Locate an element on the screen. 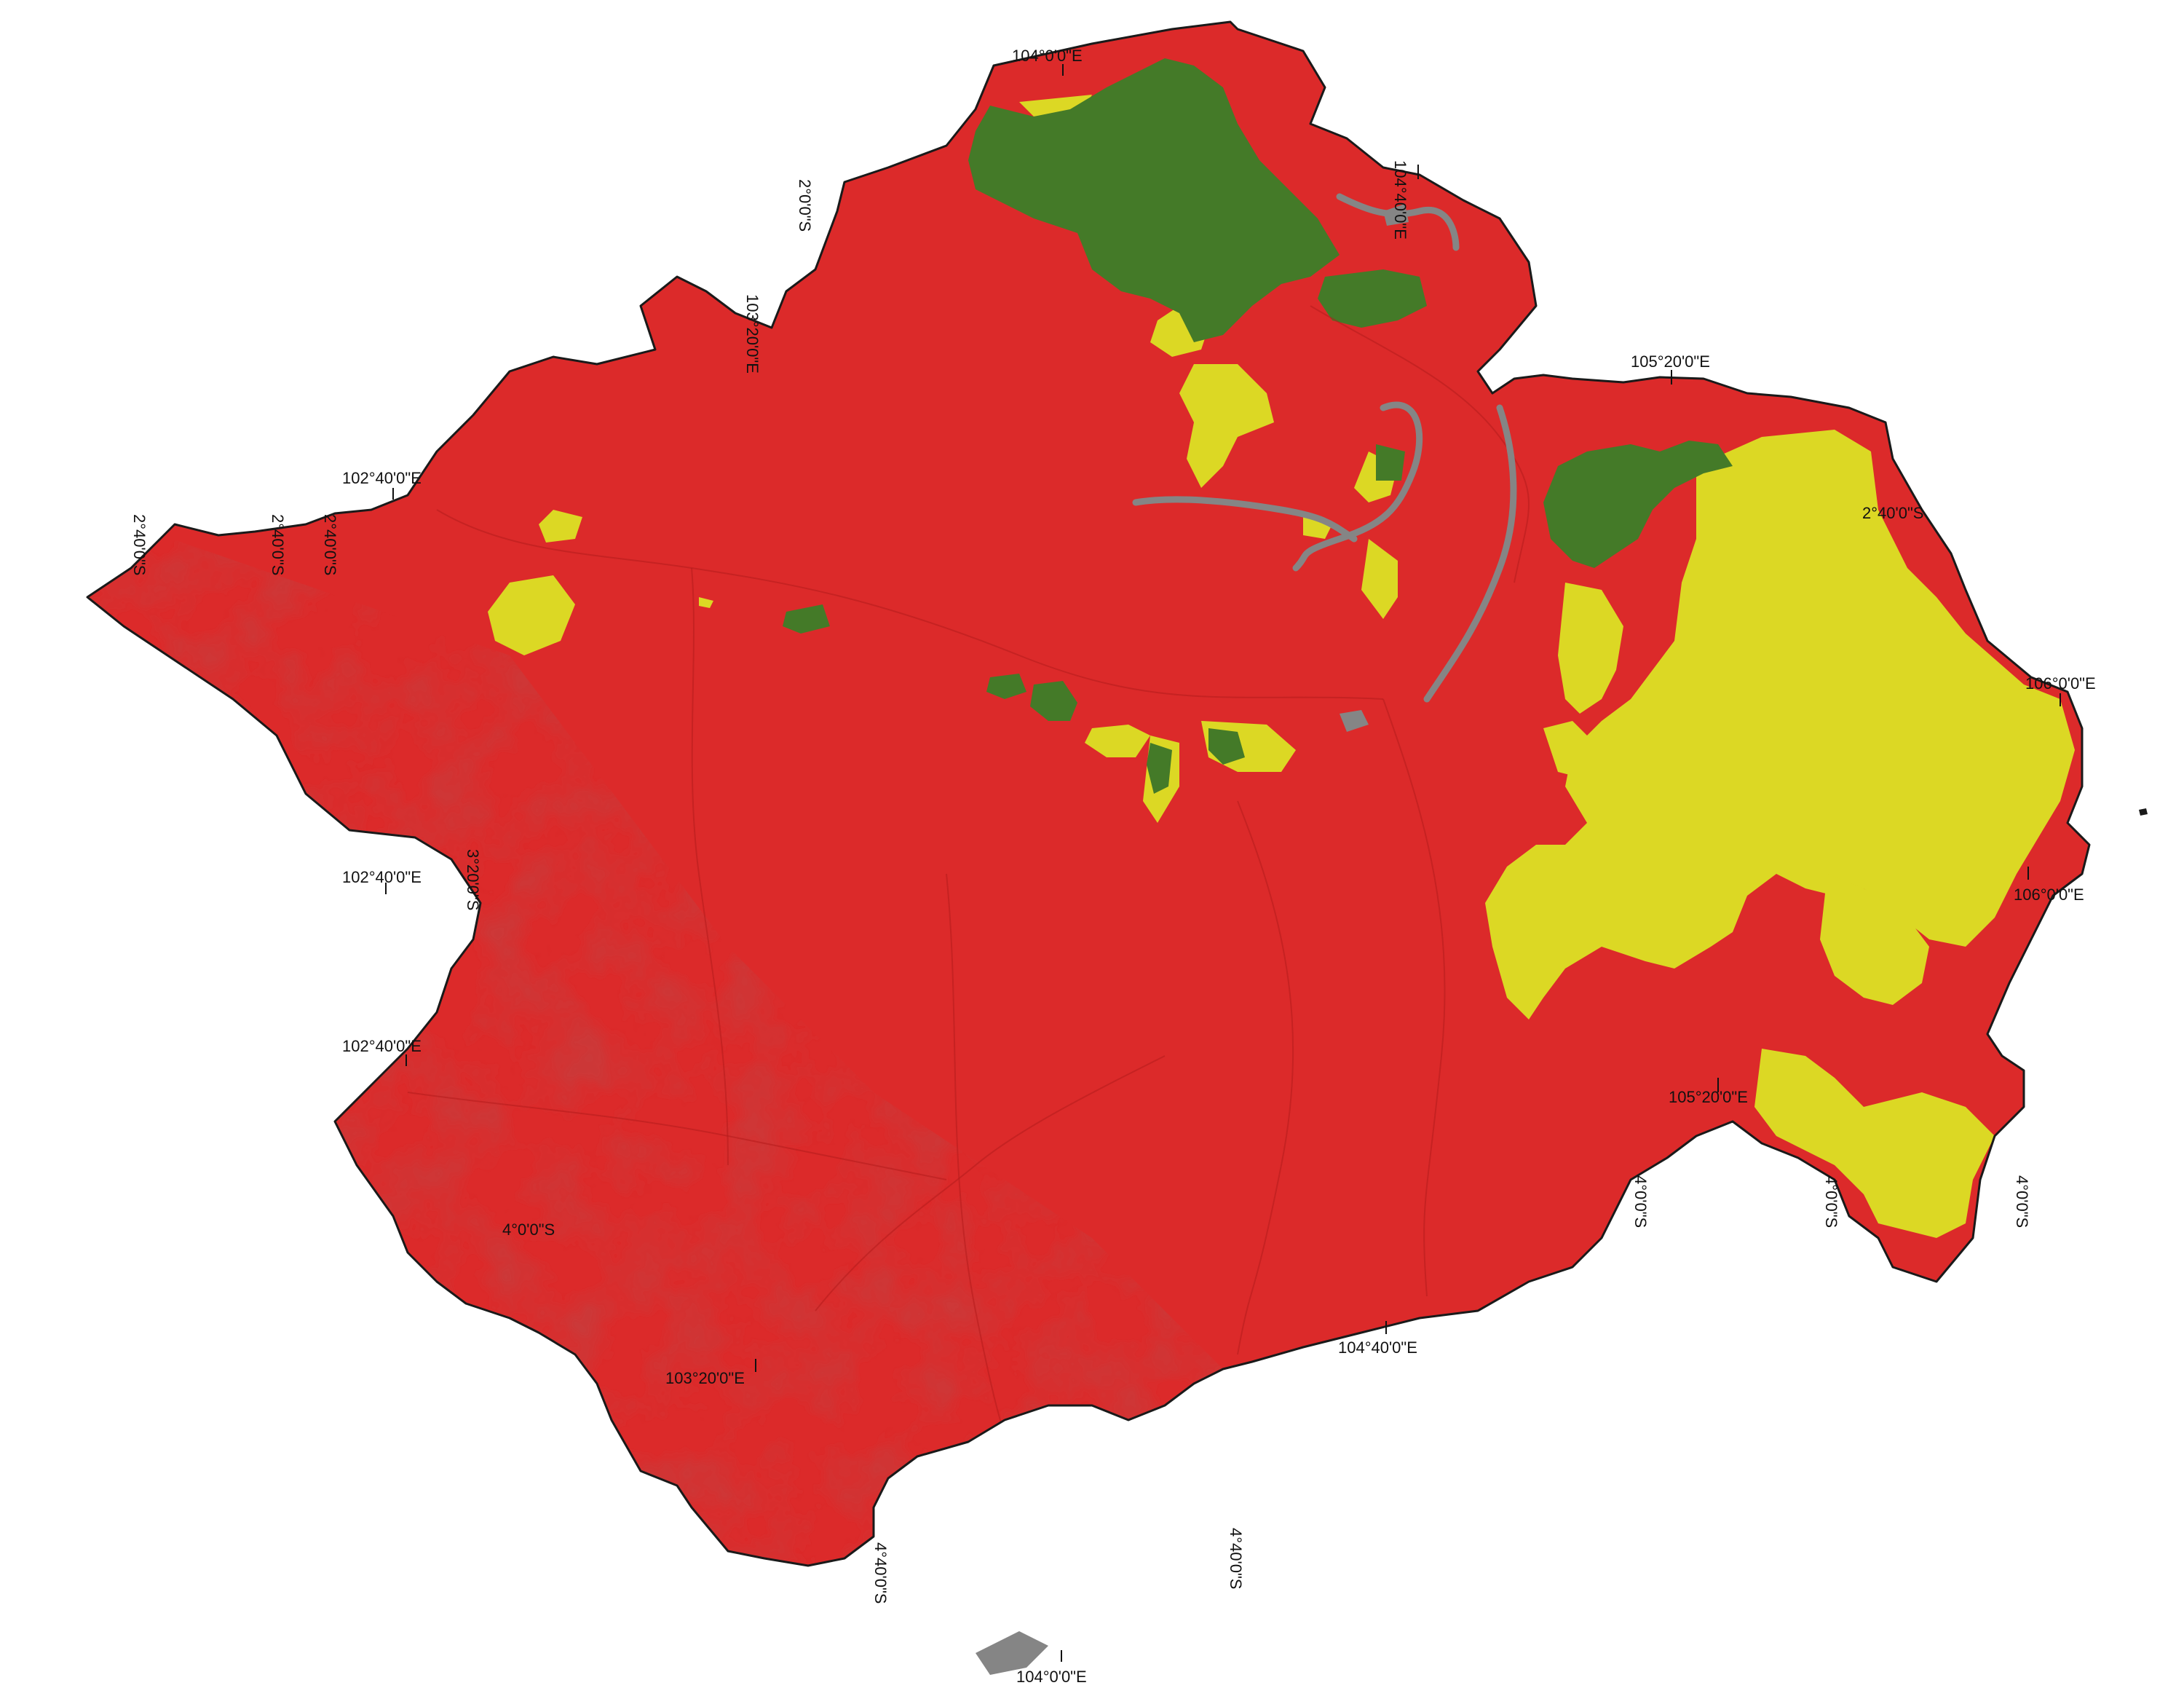 The width and height of the screenshot is (2184, 1688). label-top-lat-2: 103°20'0"E is located at coordinates (752, 334).